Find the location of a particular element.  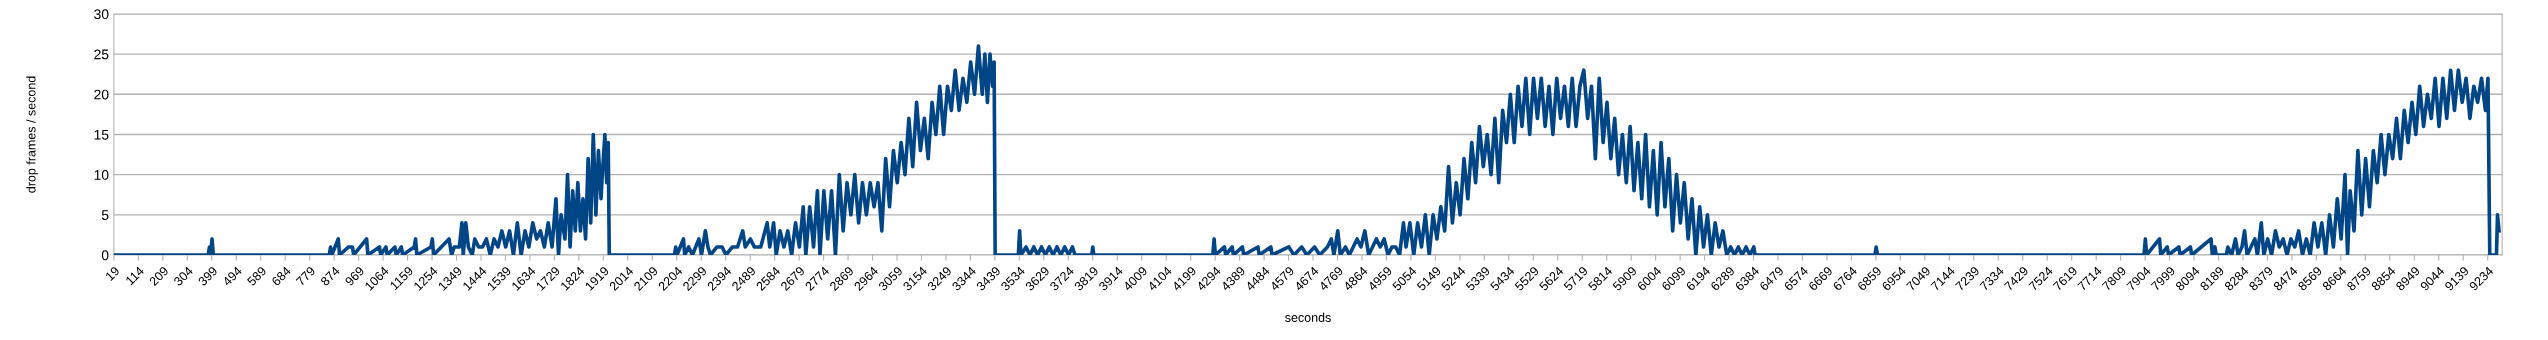

x-tick-label: 209 is located at coordinates (158, 276).